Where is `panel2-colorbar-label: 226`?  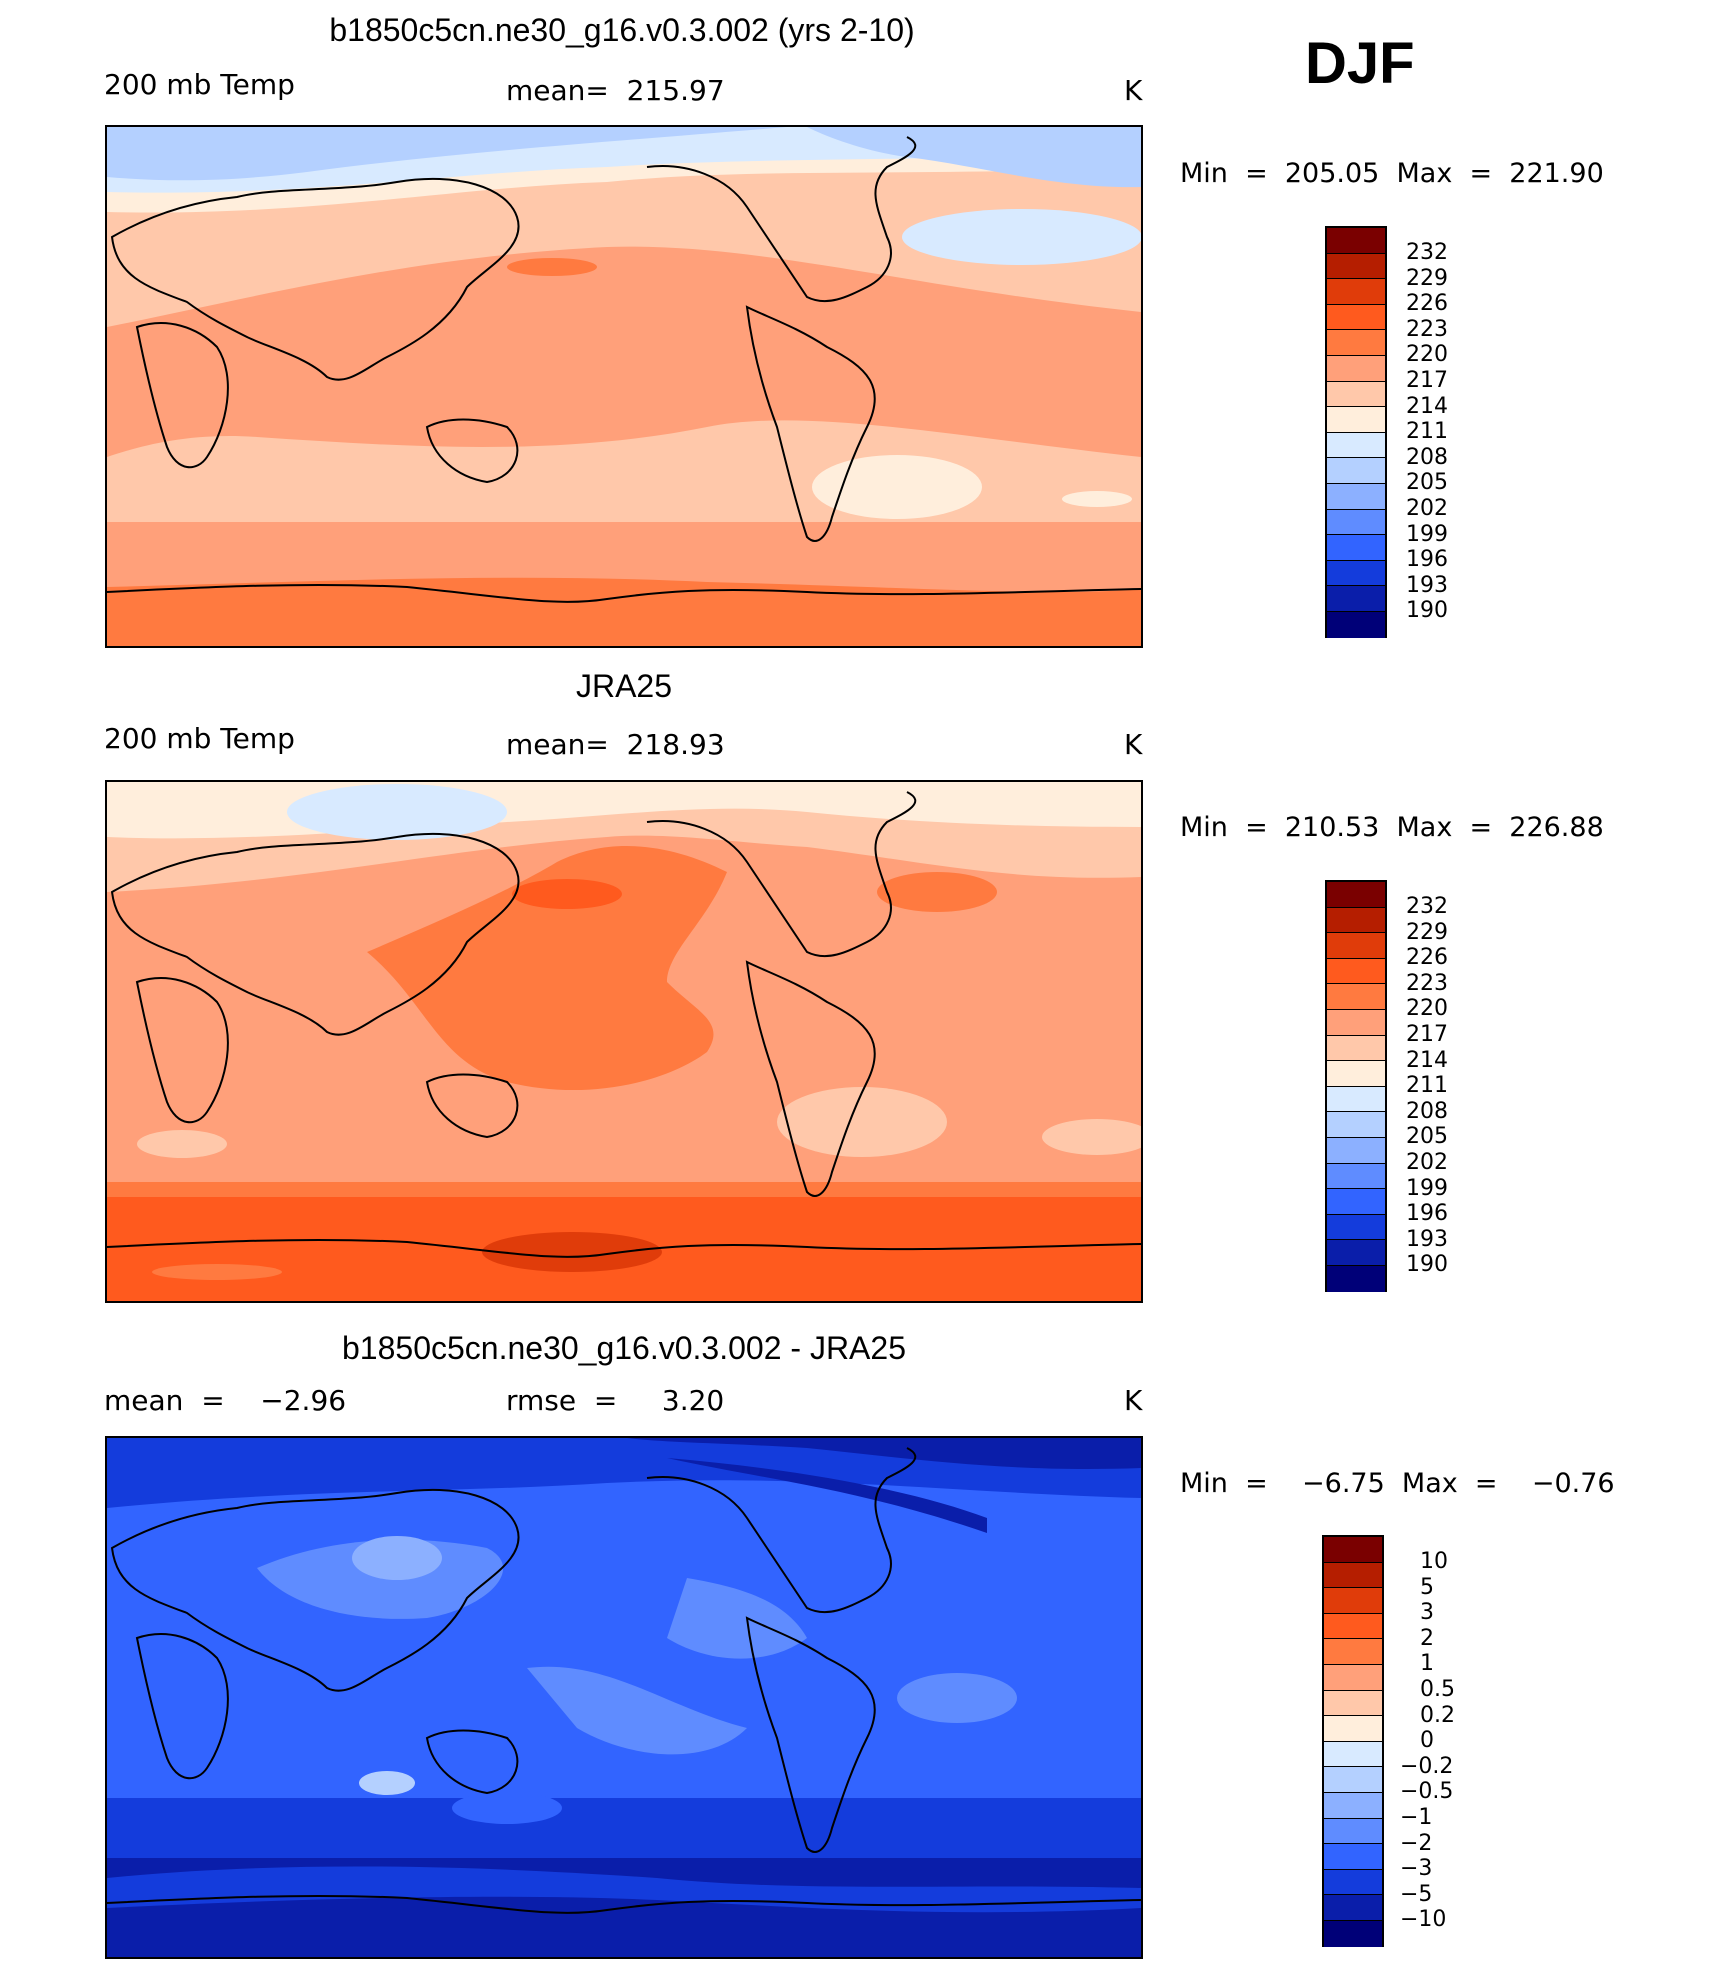
panel2-colorbar-label: 226 is located at coordinates (1427, 958).